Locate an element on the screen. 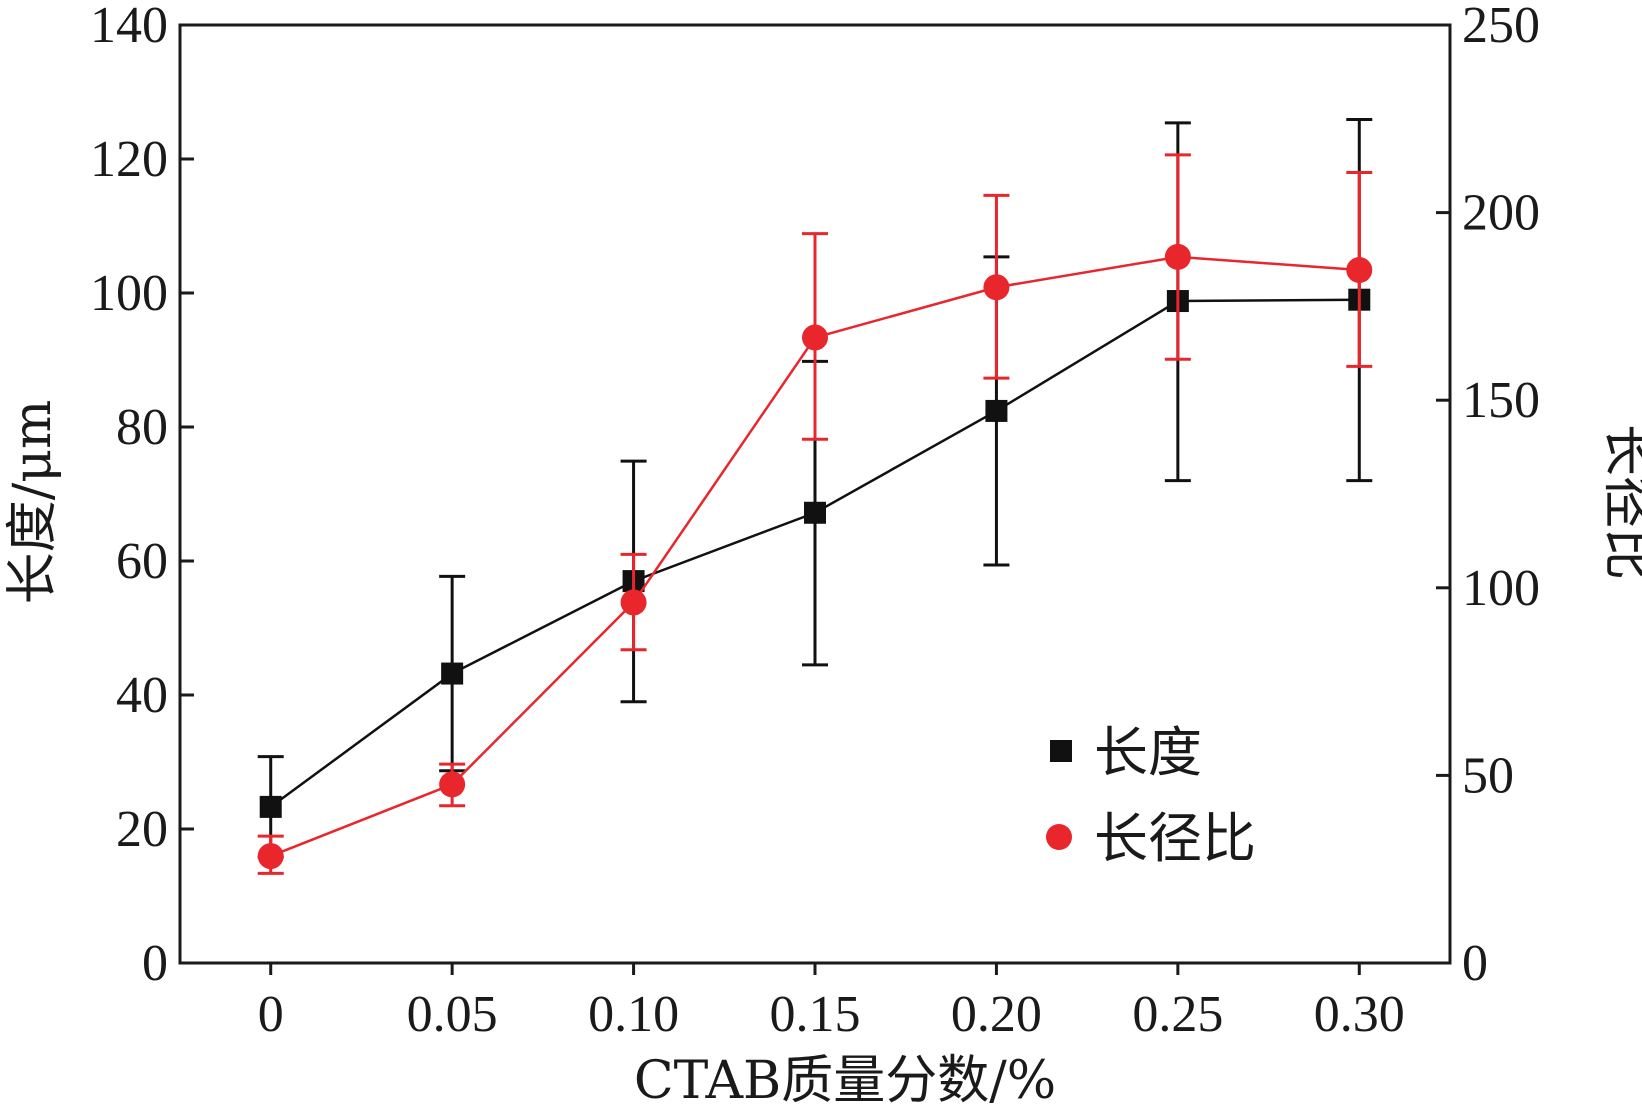 The width and height of the screenshot is (1642, 1114). y-tick-label-left: 0 is located at coordinates (155, 963).